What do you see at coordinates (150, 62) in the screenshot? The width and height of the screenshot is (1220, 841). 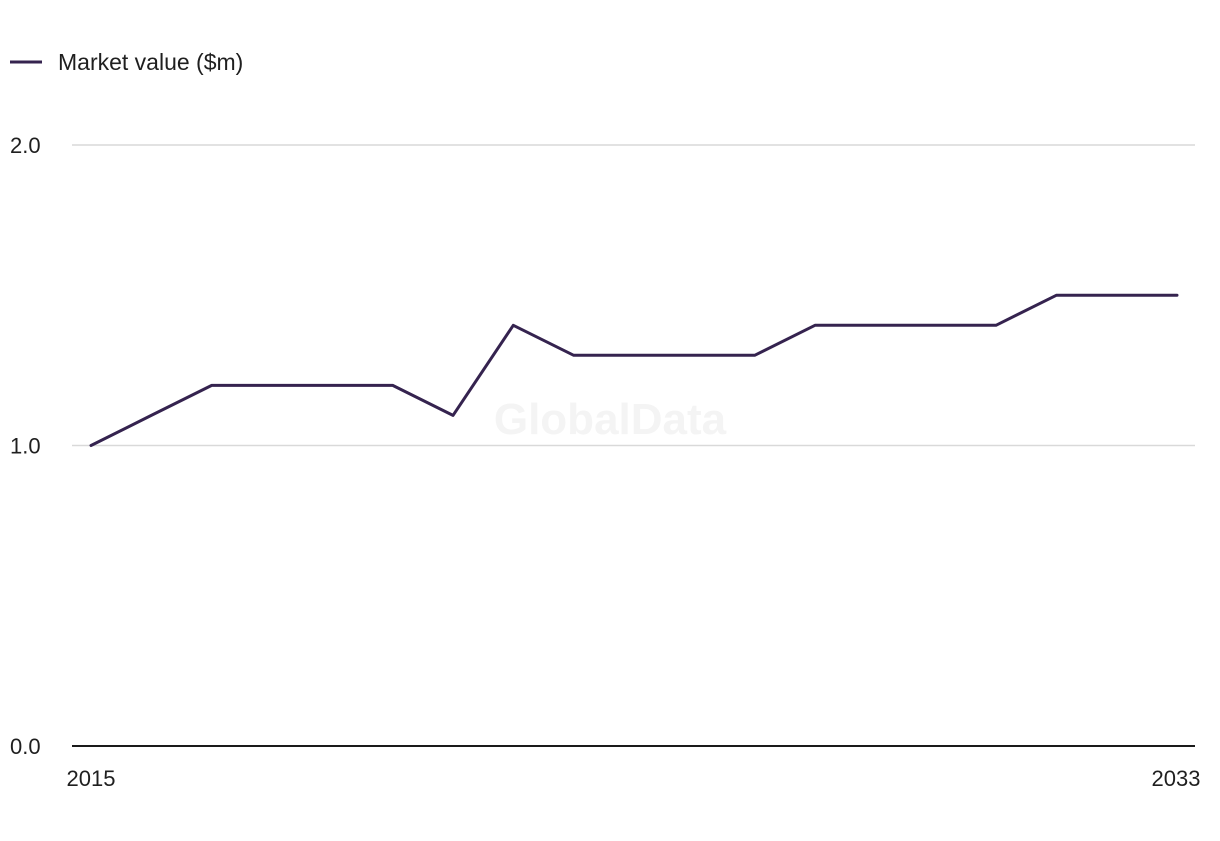 I see `legend-label: Market value ($m)` at bounding box center [150, 62].